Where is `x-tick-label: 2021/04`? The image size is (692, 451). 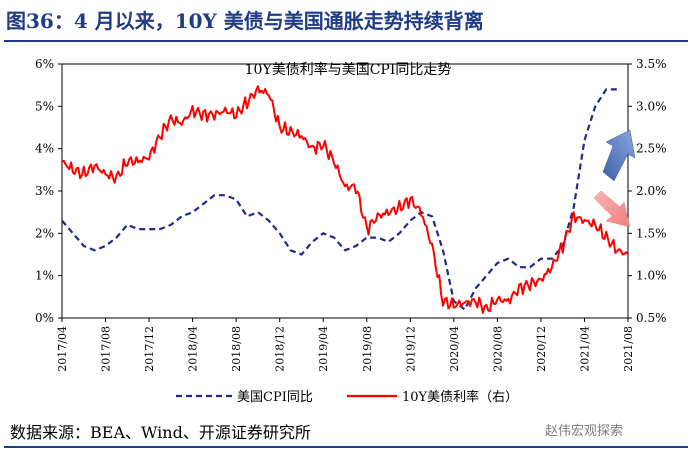
x-tick-label: 2021/04 is located at coordinates (584, 349).